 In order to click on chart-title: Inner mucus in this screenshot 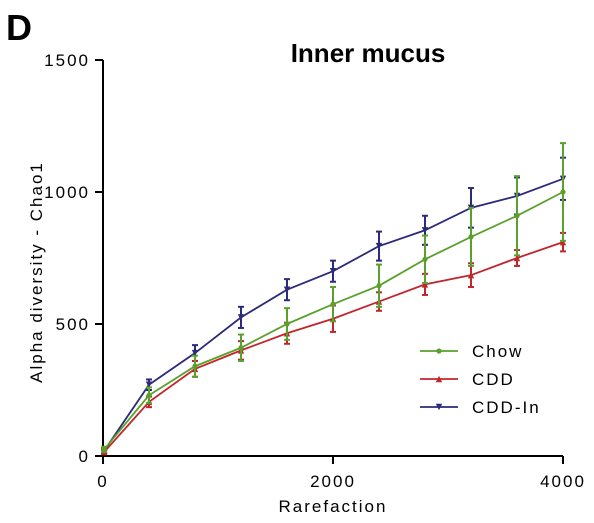, I will do `click(368, 53)`.